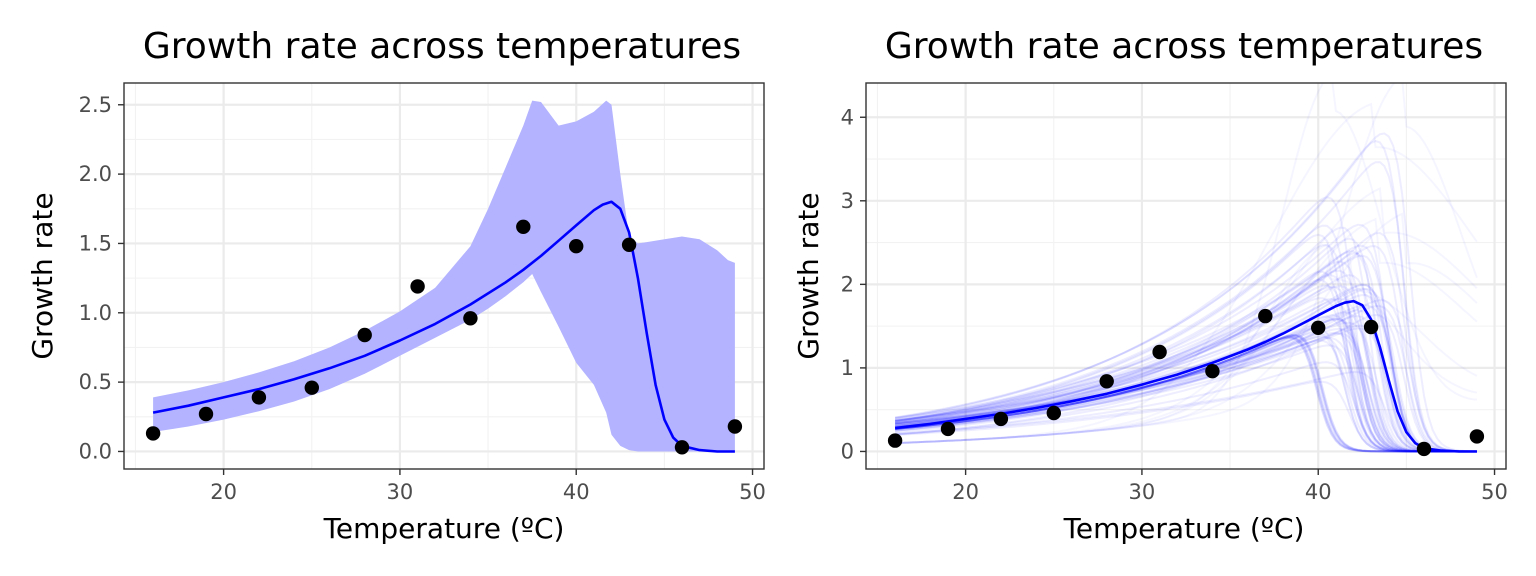  Describe the element at coordinates (95, 243) in the screenshot. I see `y-tick-label: 1.5` at that location.